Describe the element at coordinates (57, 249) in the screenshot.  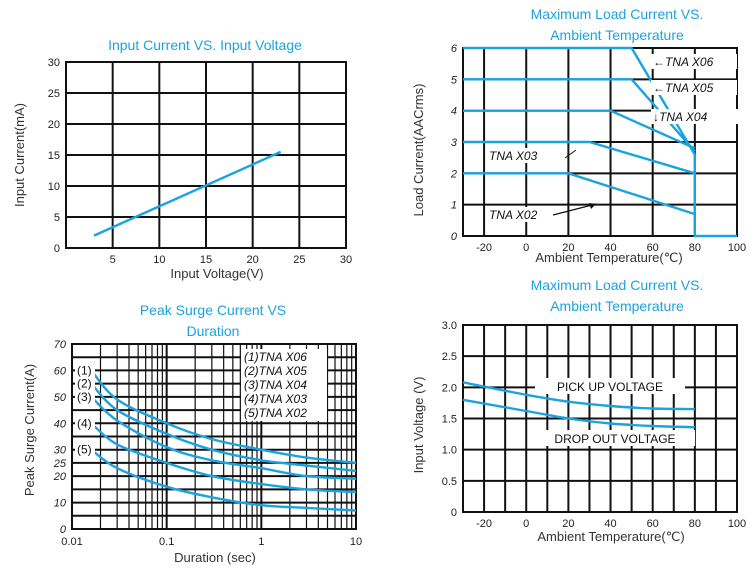
I see `chart1-y-tick-0: 0` at that location.